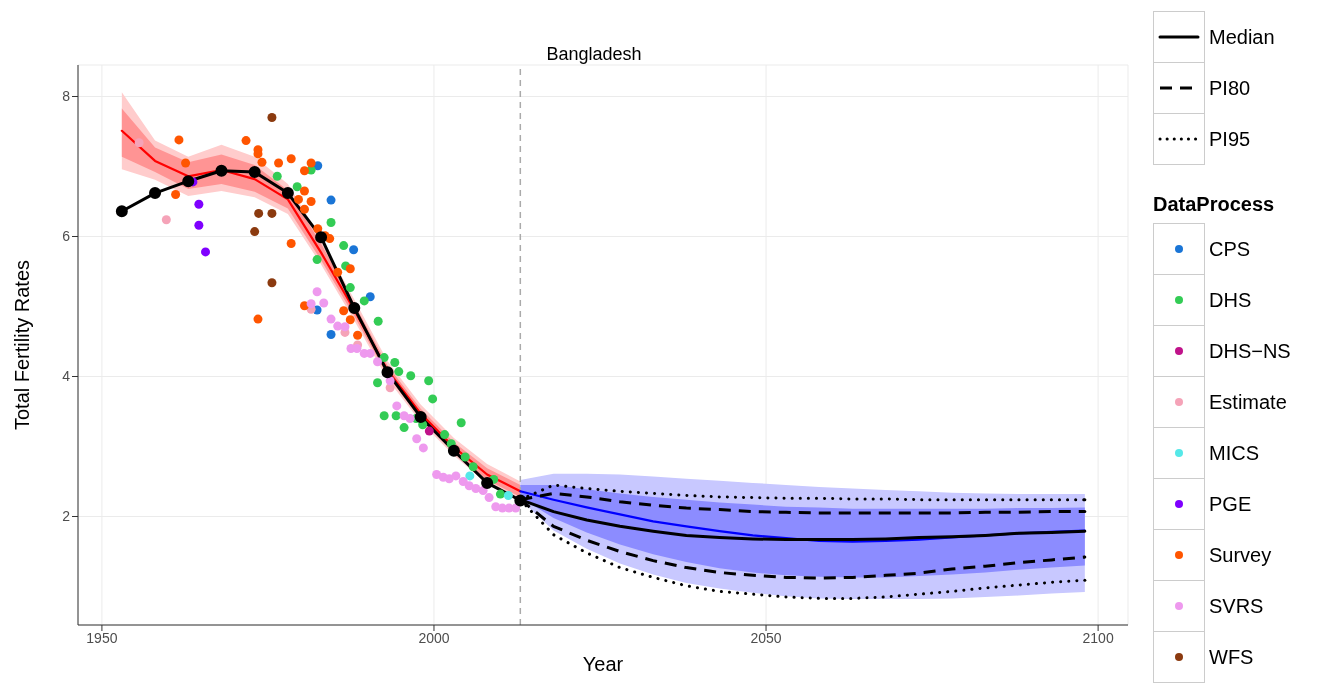  What do you see at coordinates (1230, 88) in the screenshot?
I see `legend-label: PI80` at bounding box center [1230, 88].